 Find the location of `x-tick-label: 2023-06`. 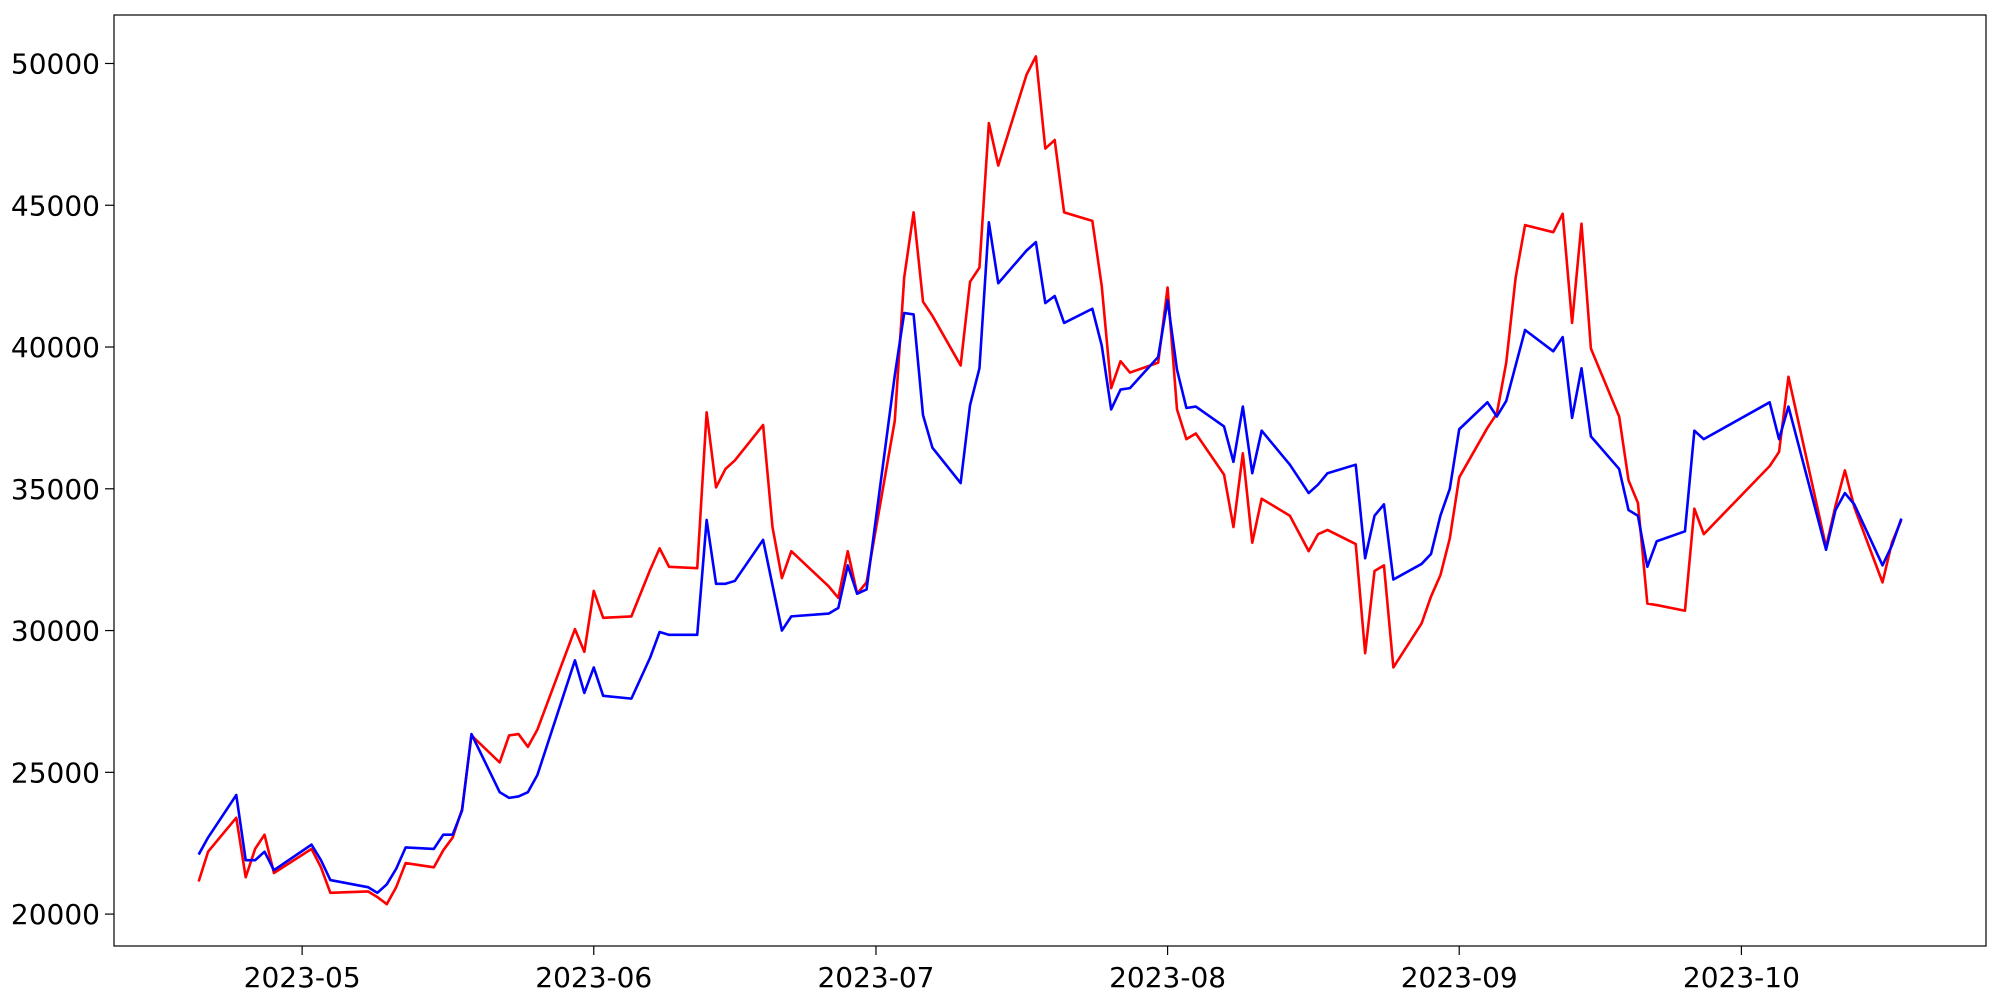

x-tick-label: 2023-06 is located at coordinates (593, 977).